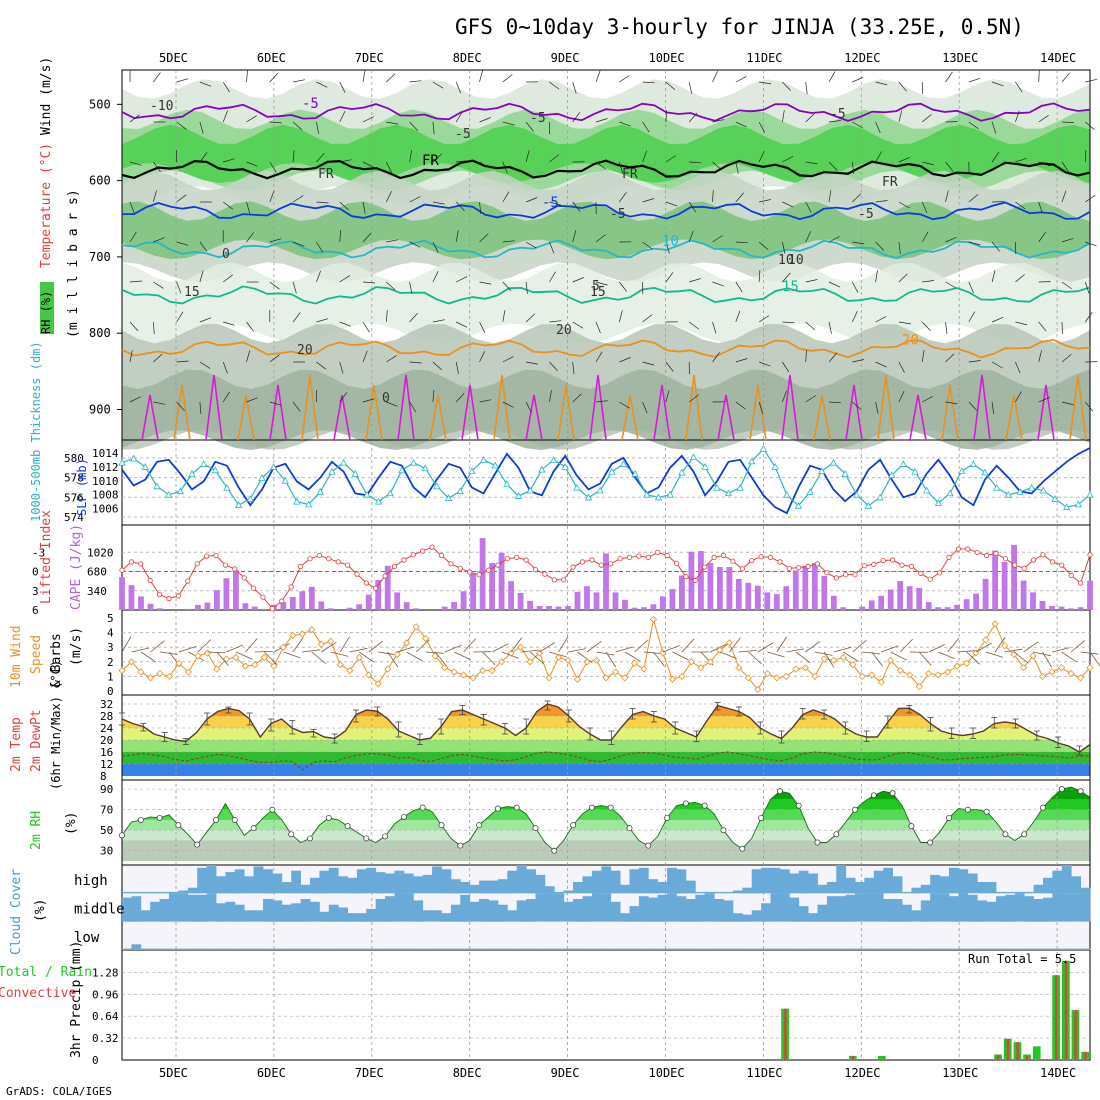 This screenshot has width=1100, height=1100. I want to click on rh-band, so click(606, 835).